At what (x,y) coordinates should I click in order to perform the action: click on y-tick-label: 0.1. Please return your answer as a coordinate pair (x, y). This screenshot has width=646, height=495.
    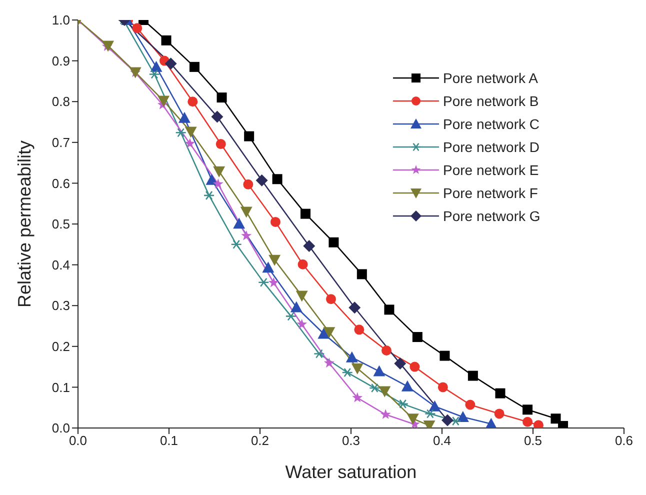
    Looking at the image, I should click on (61, 387).